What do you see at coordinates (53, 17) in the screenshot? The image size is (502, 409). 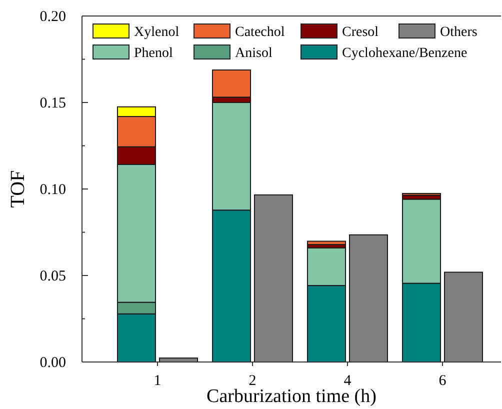 I see `y-tick-label: 0.20` at bounding box center [53, 17].